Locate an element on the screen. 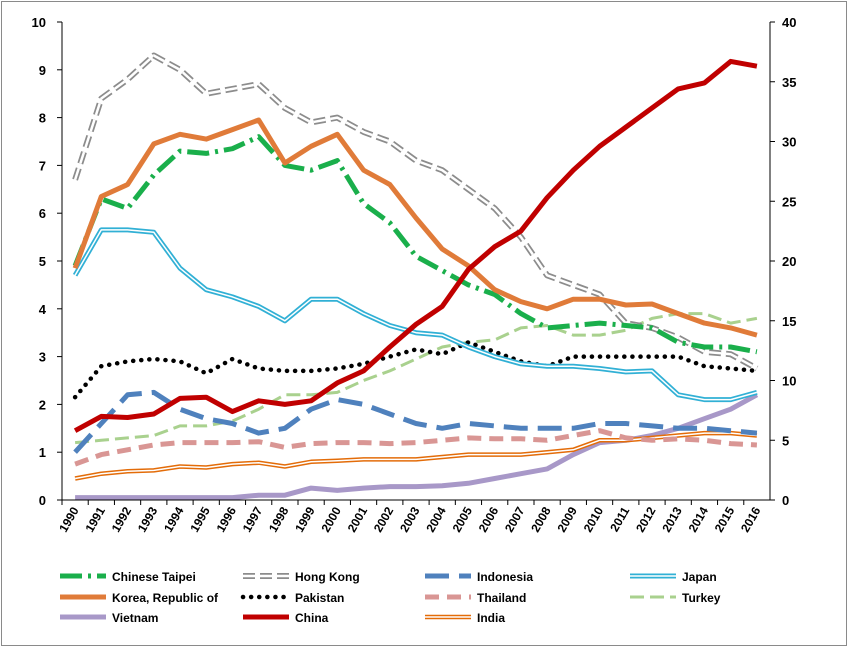 The image size is (850, 649). right-tick-label: 40 is located at coordinates (789, 22).